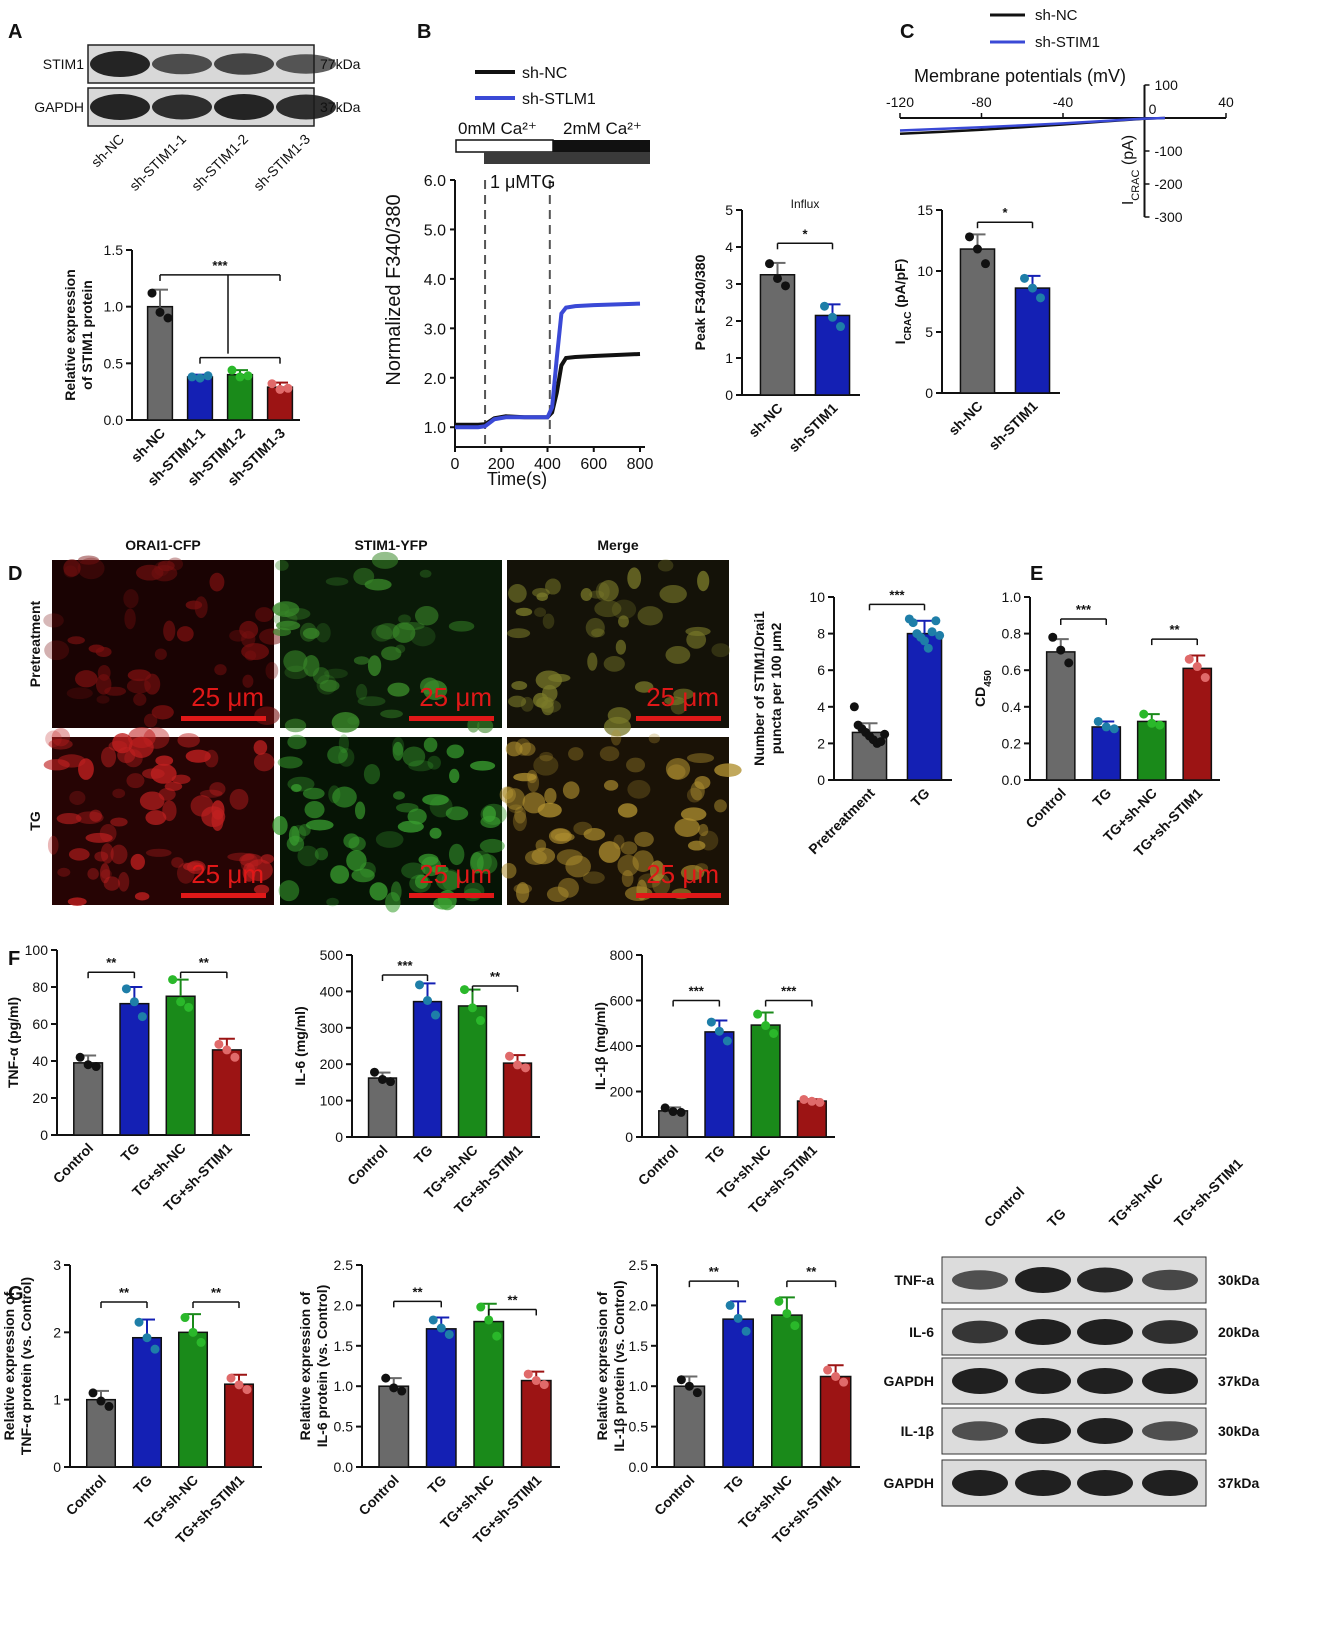 The image size is (1325, 1644). Describe the element at coordinates (344, 1386) in the screenshot. I see `y-tick-label: 1.0` at that location.